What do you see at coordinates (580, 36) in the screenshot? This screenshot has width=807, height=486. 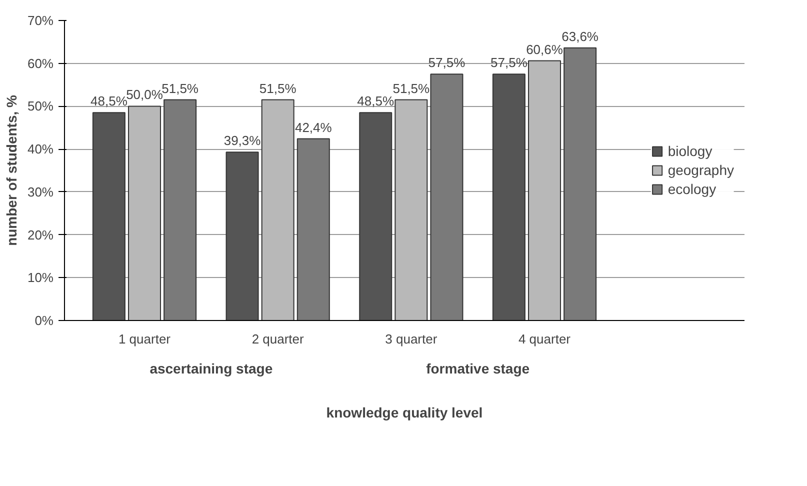 I see `data-label: 63,6%` at bounding box center [580, 36].